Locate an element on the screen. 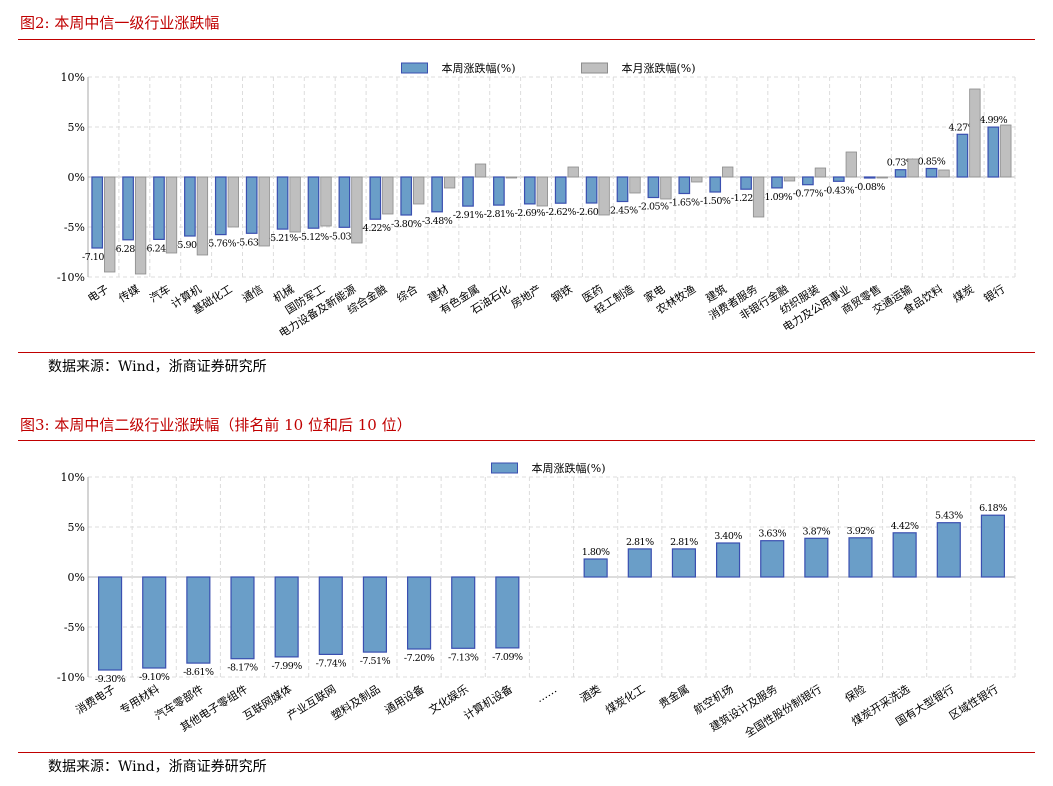 This screenshot has width=1053, height=786. data-label: -0.43% is located at coordinates (839, 190).